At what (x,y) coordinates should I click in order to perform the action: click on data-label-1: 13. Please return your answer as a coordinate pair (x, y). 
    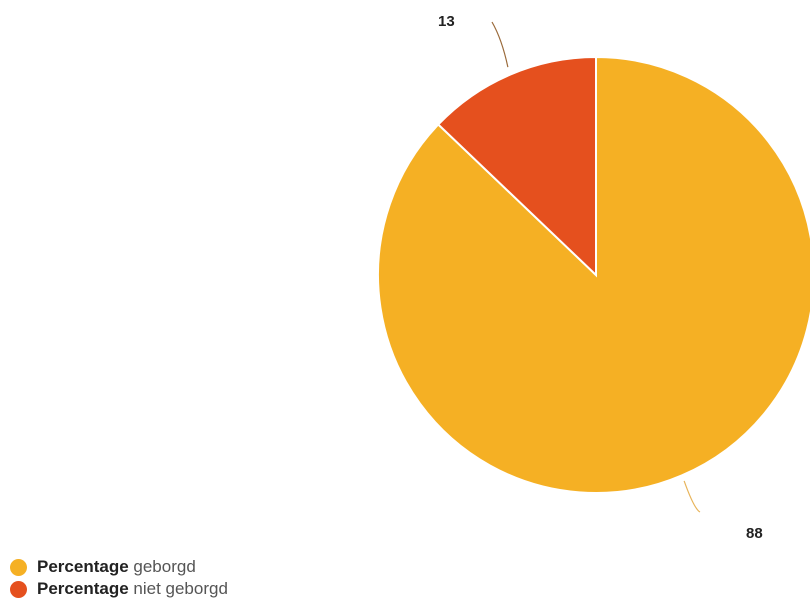
    Looking at the image, I should click on (446, 21).